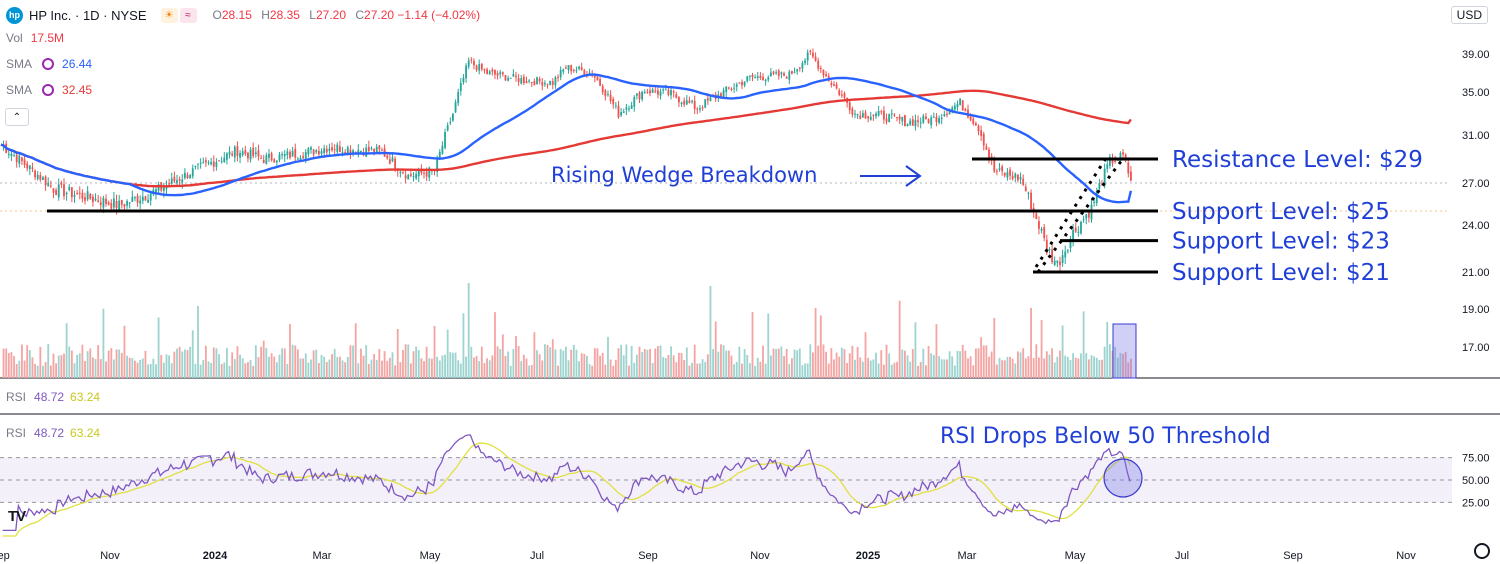  What do you see at coordinates (188, 15) in the screenshot?
I see `data-delay-icon: ≈` at bounding box center [188, 15].